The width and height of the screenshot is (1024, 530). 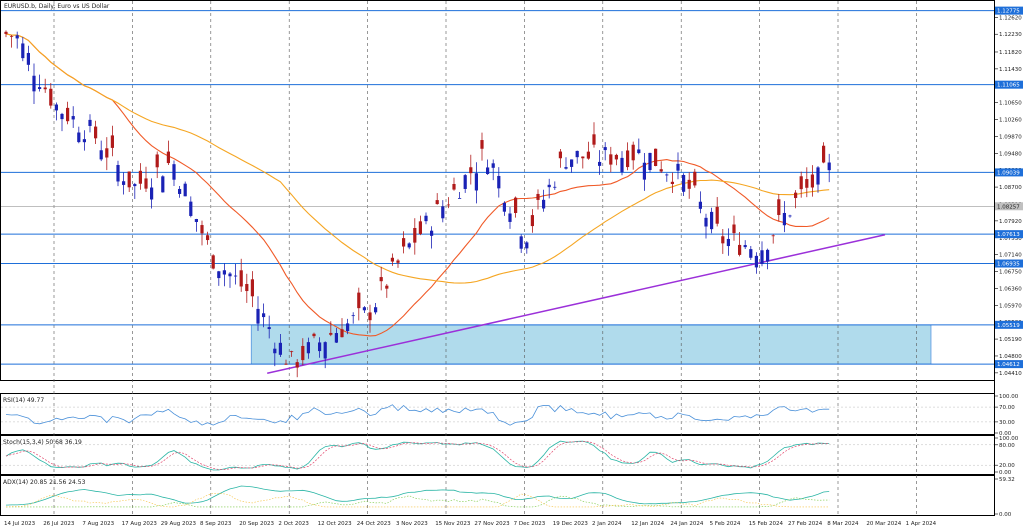 I want to click on date-tick-label: 12 Jan 2024, so click(x=647, y=524).